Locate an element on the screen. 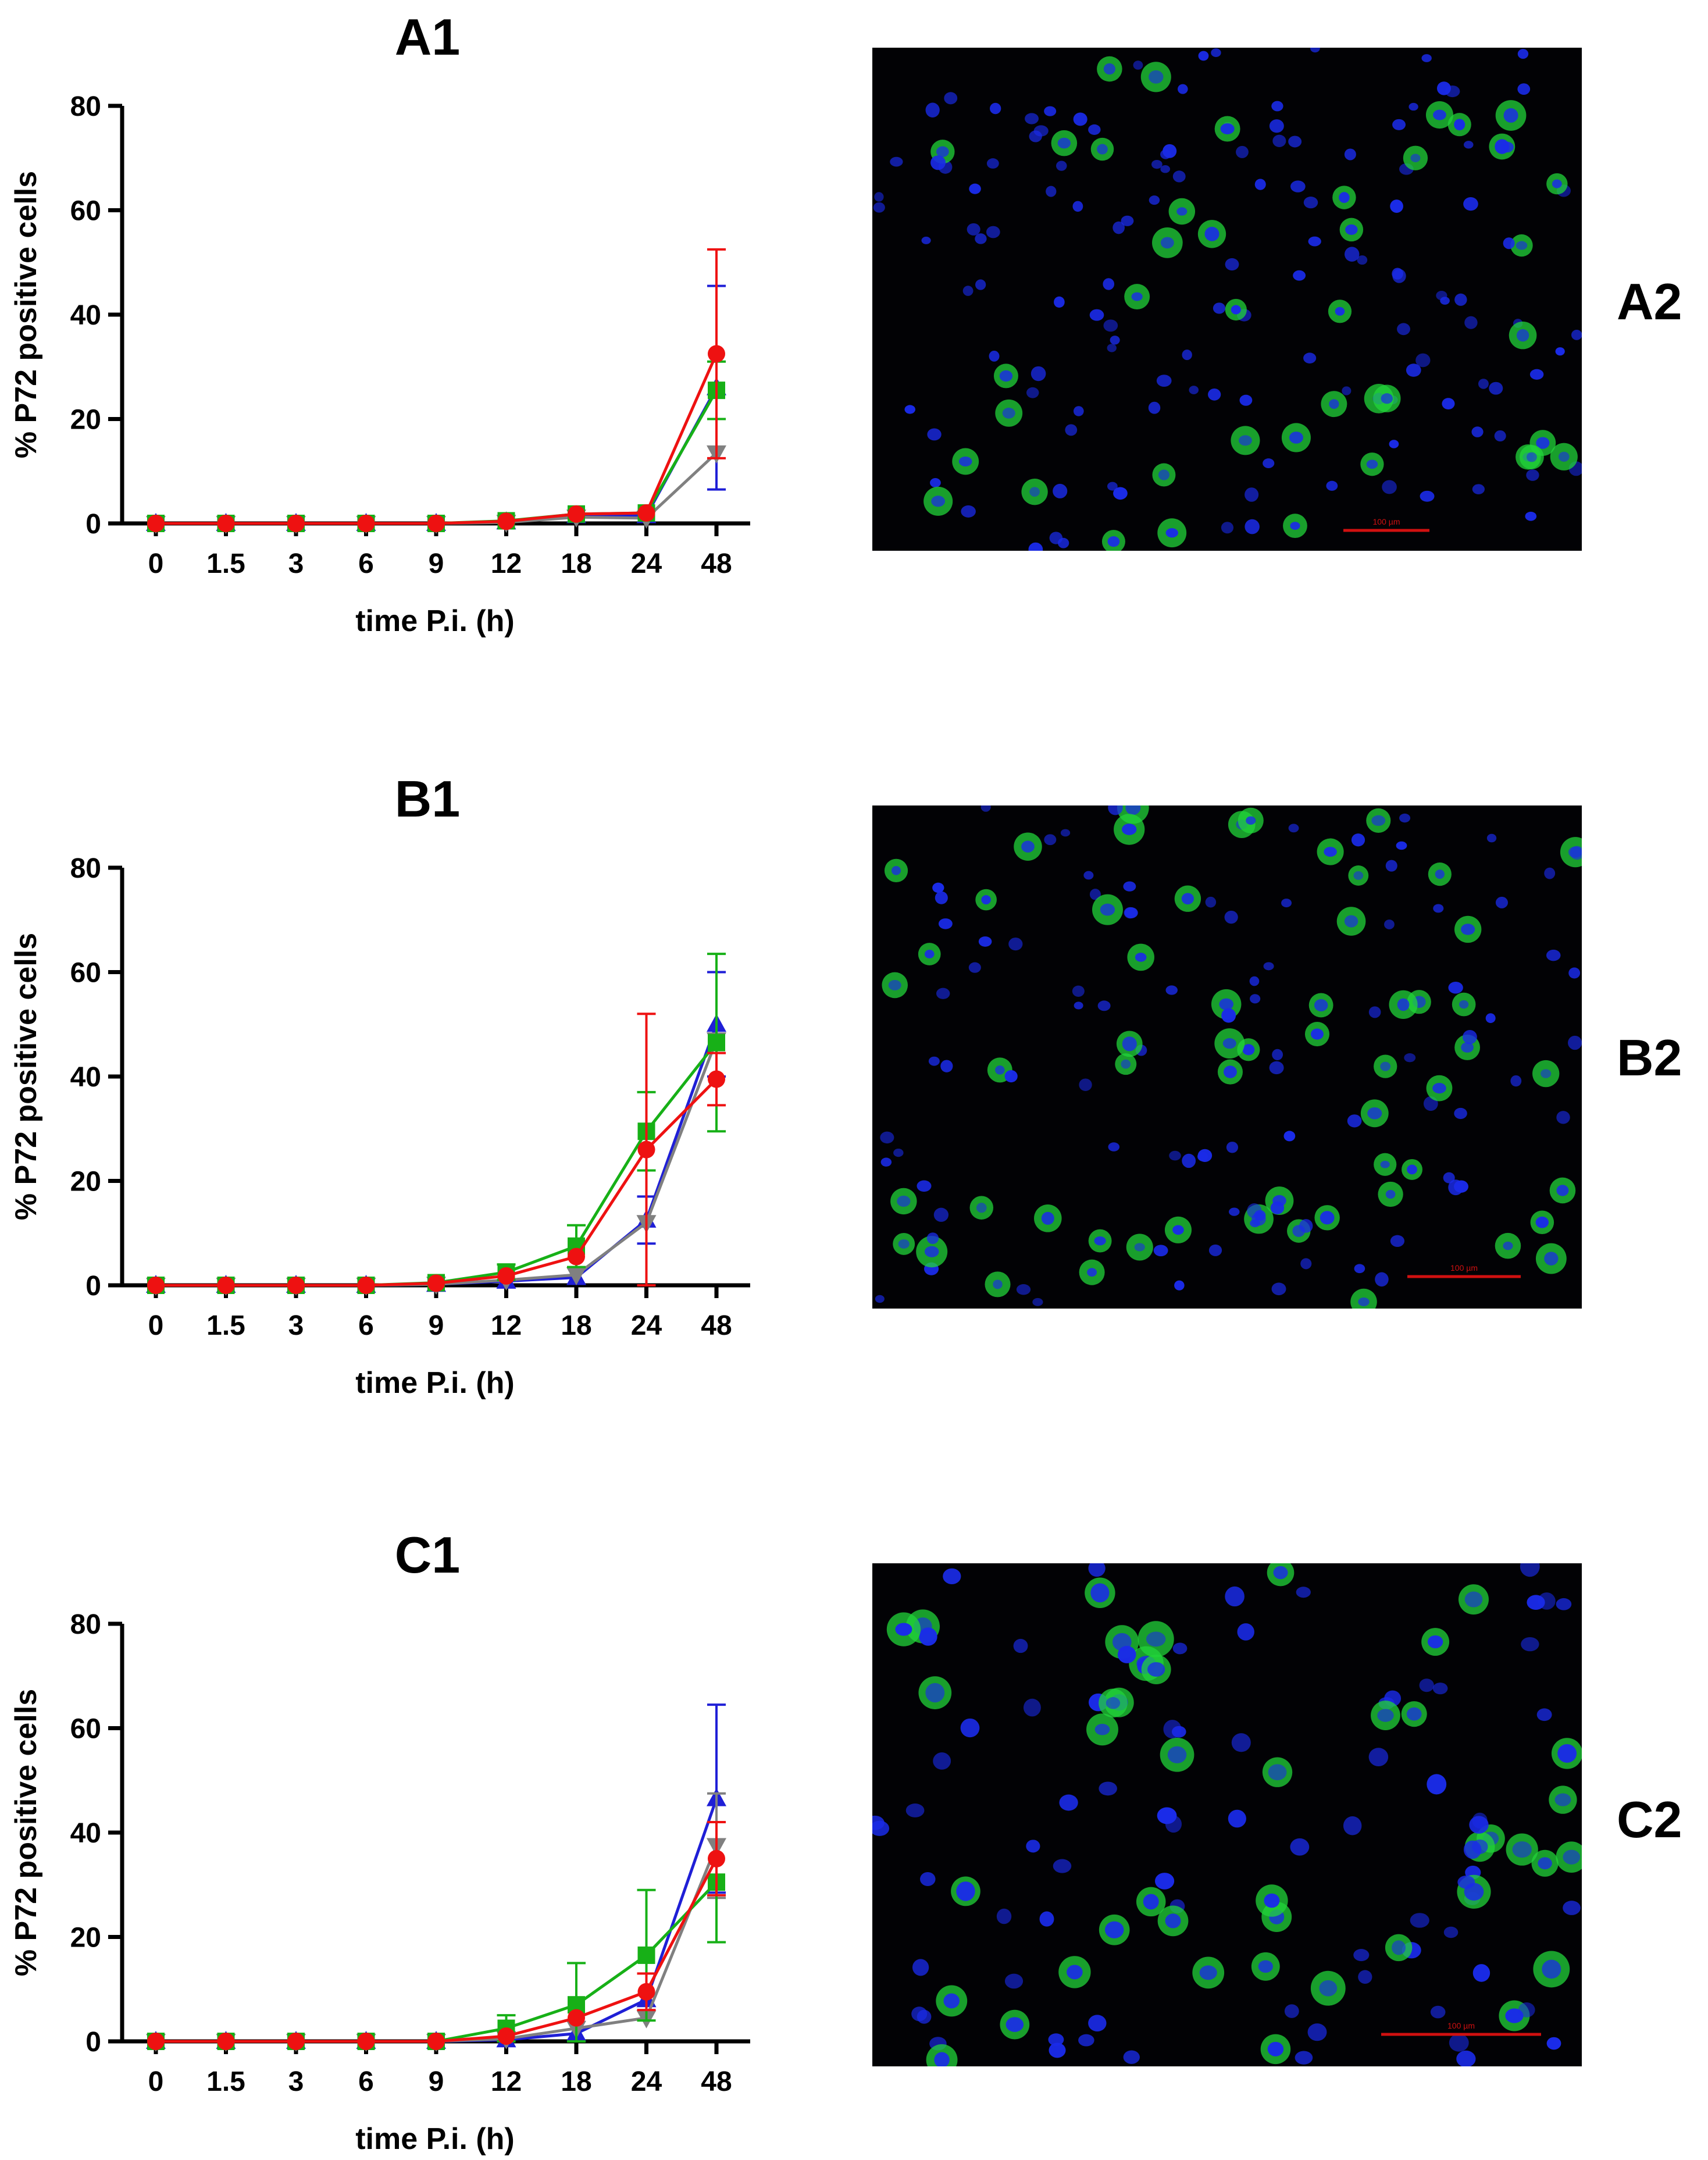 This screenshot has width=1708, height=2160. series-square is located at coordinates (437, 446).